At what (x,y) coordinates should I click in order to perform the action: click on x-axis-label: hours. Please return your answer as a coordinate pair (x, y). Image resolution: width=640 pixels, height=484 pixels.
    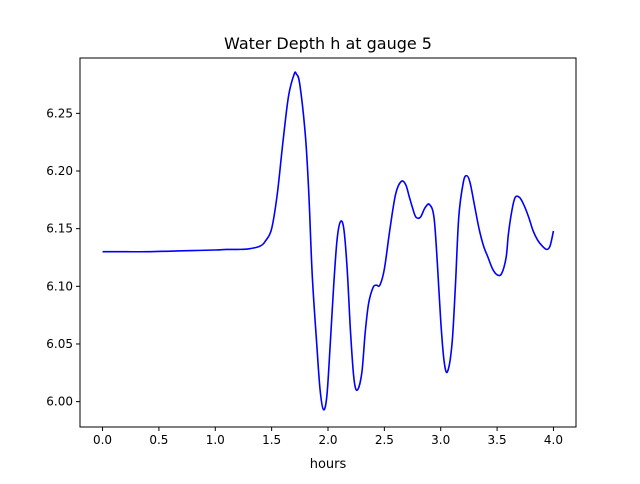
    Looking at the image, I should click on (328, 464).